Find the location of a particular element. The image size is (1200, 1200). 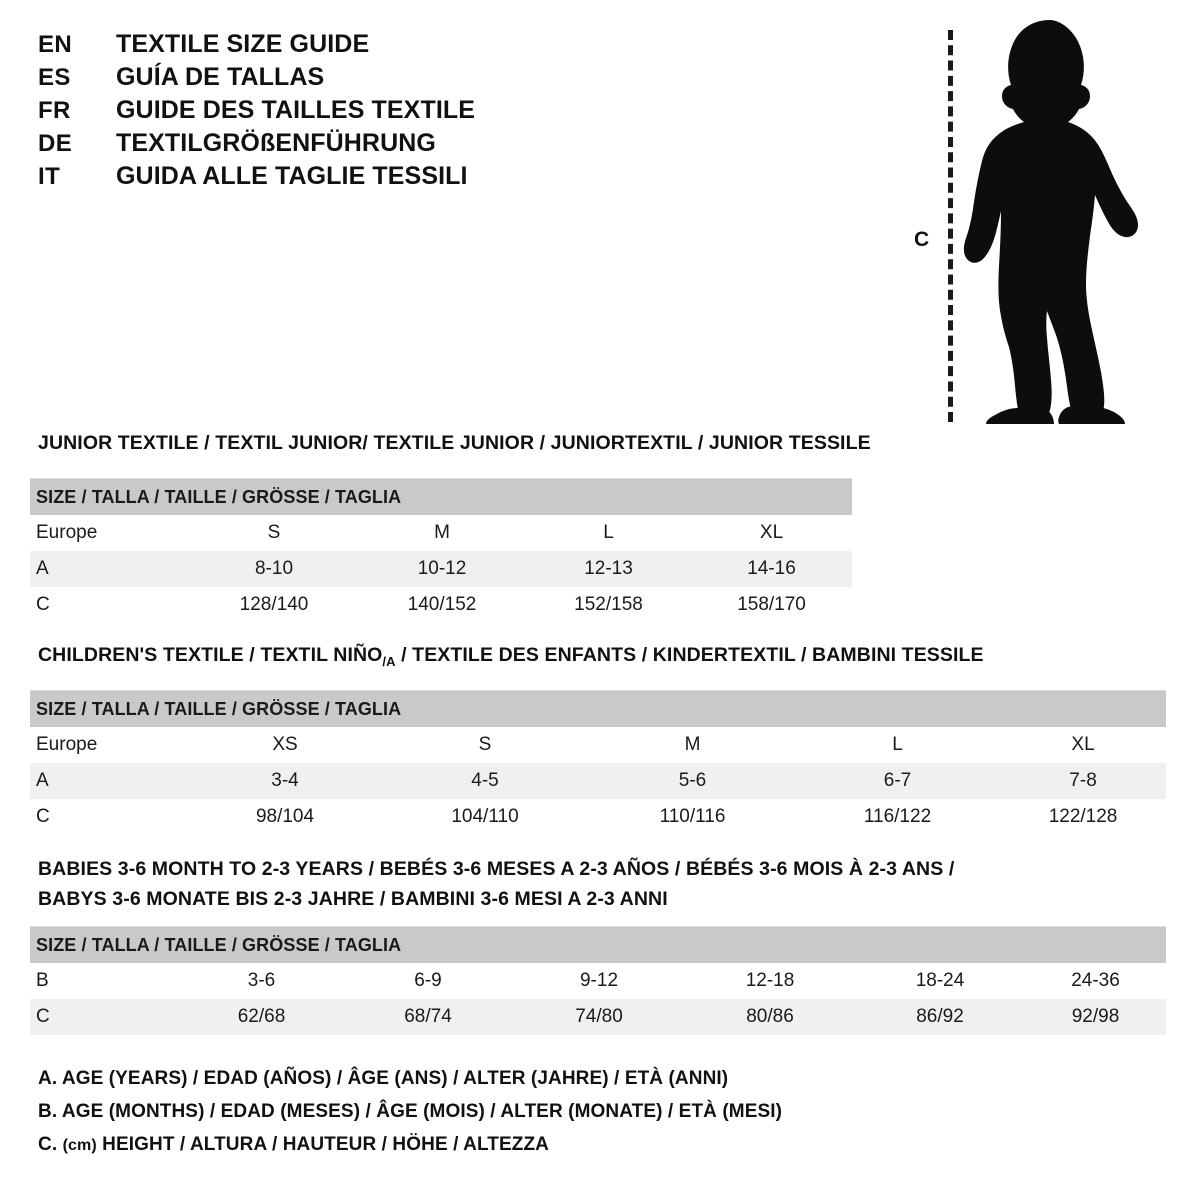

row-label: B is located at coordinates (42, 980).